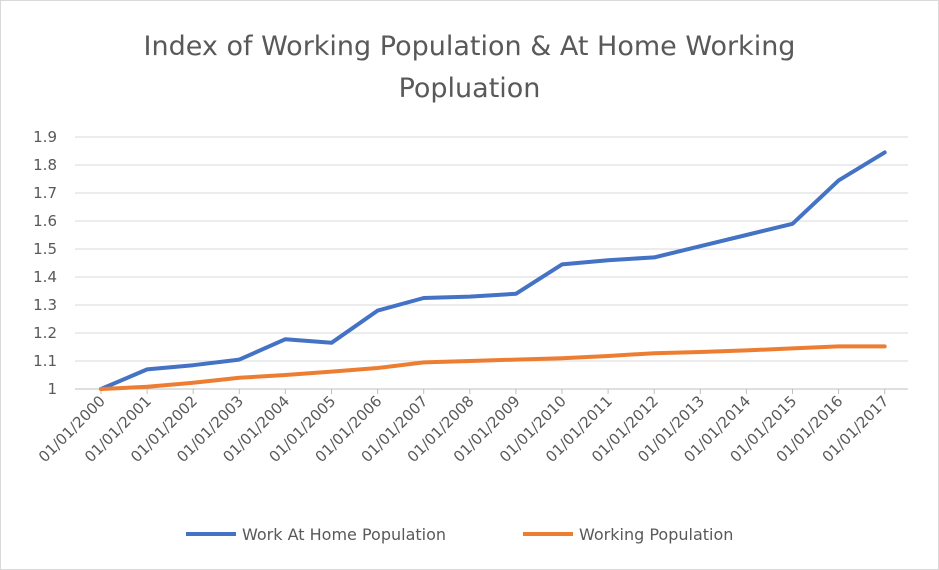  What do you see at coordinates (45, 305) in the screenshot?
I see `y-tick-label: 1.3` at bounding box center [45, 305].